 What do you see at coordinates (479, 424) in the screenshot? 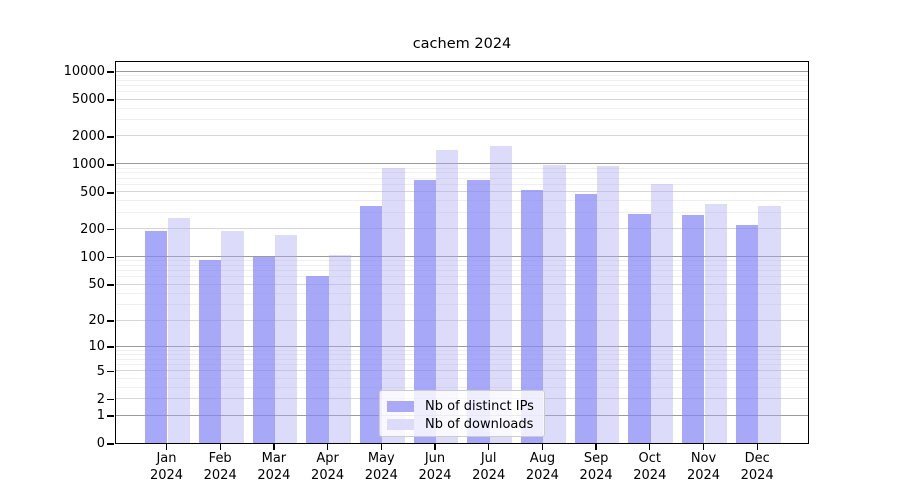
I see `legend-label: Nb of downloads` at bounding box center [479, 424].